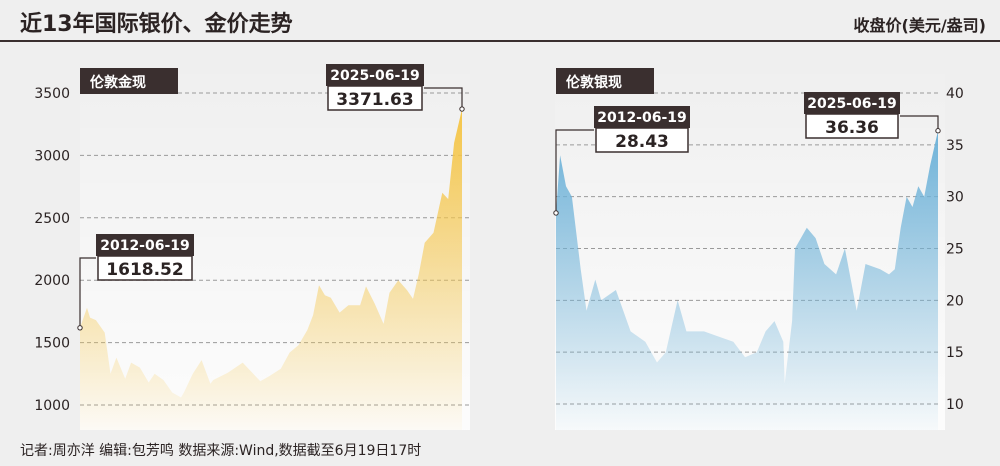 This screenshot has width=1000, height=466. I want to click on gold-series-name: 伦敦金现, so click(118, 82).